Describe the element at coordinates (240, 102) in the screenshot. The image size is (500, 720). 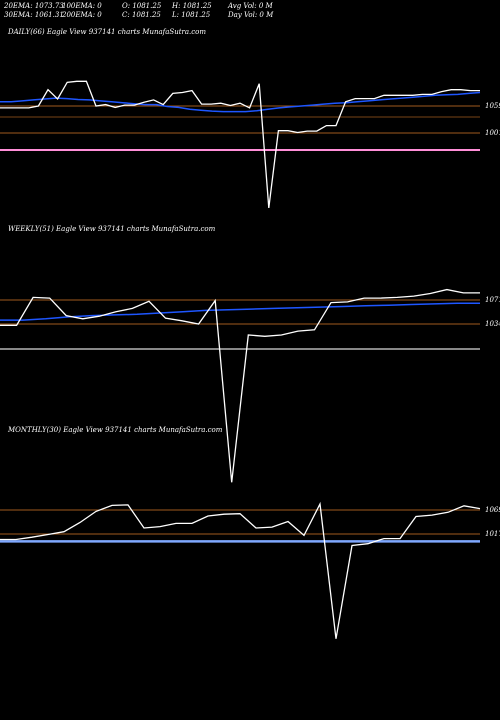
I see `daily-ema-line` at that location.